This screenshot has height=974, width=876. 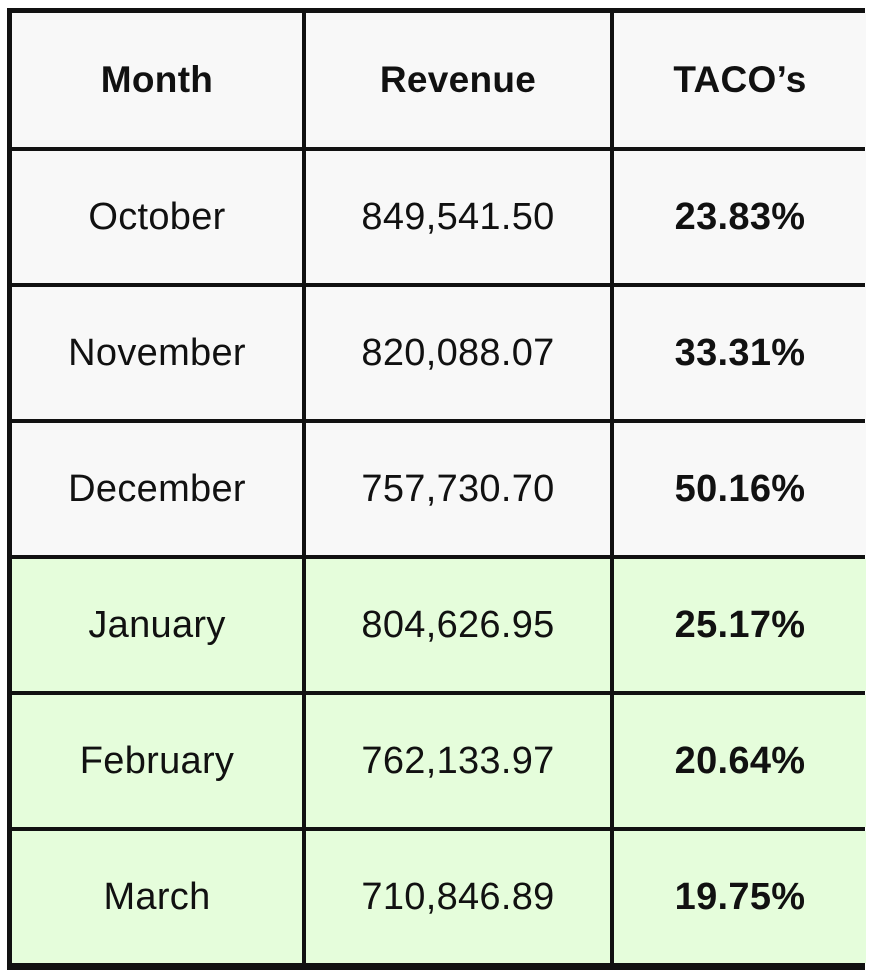 I want to click on month-cell: February, so click(x=157, y=761).